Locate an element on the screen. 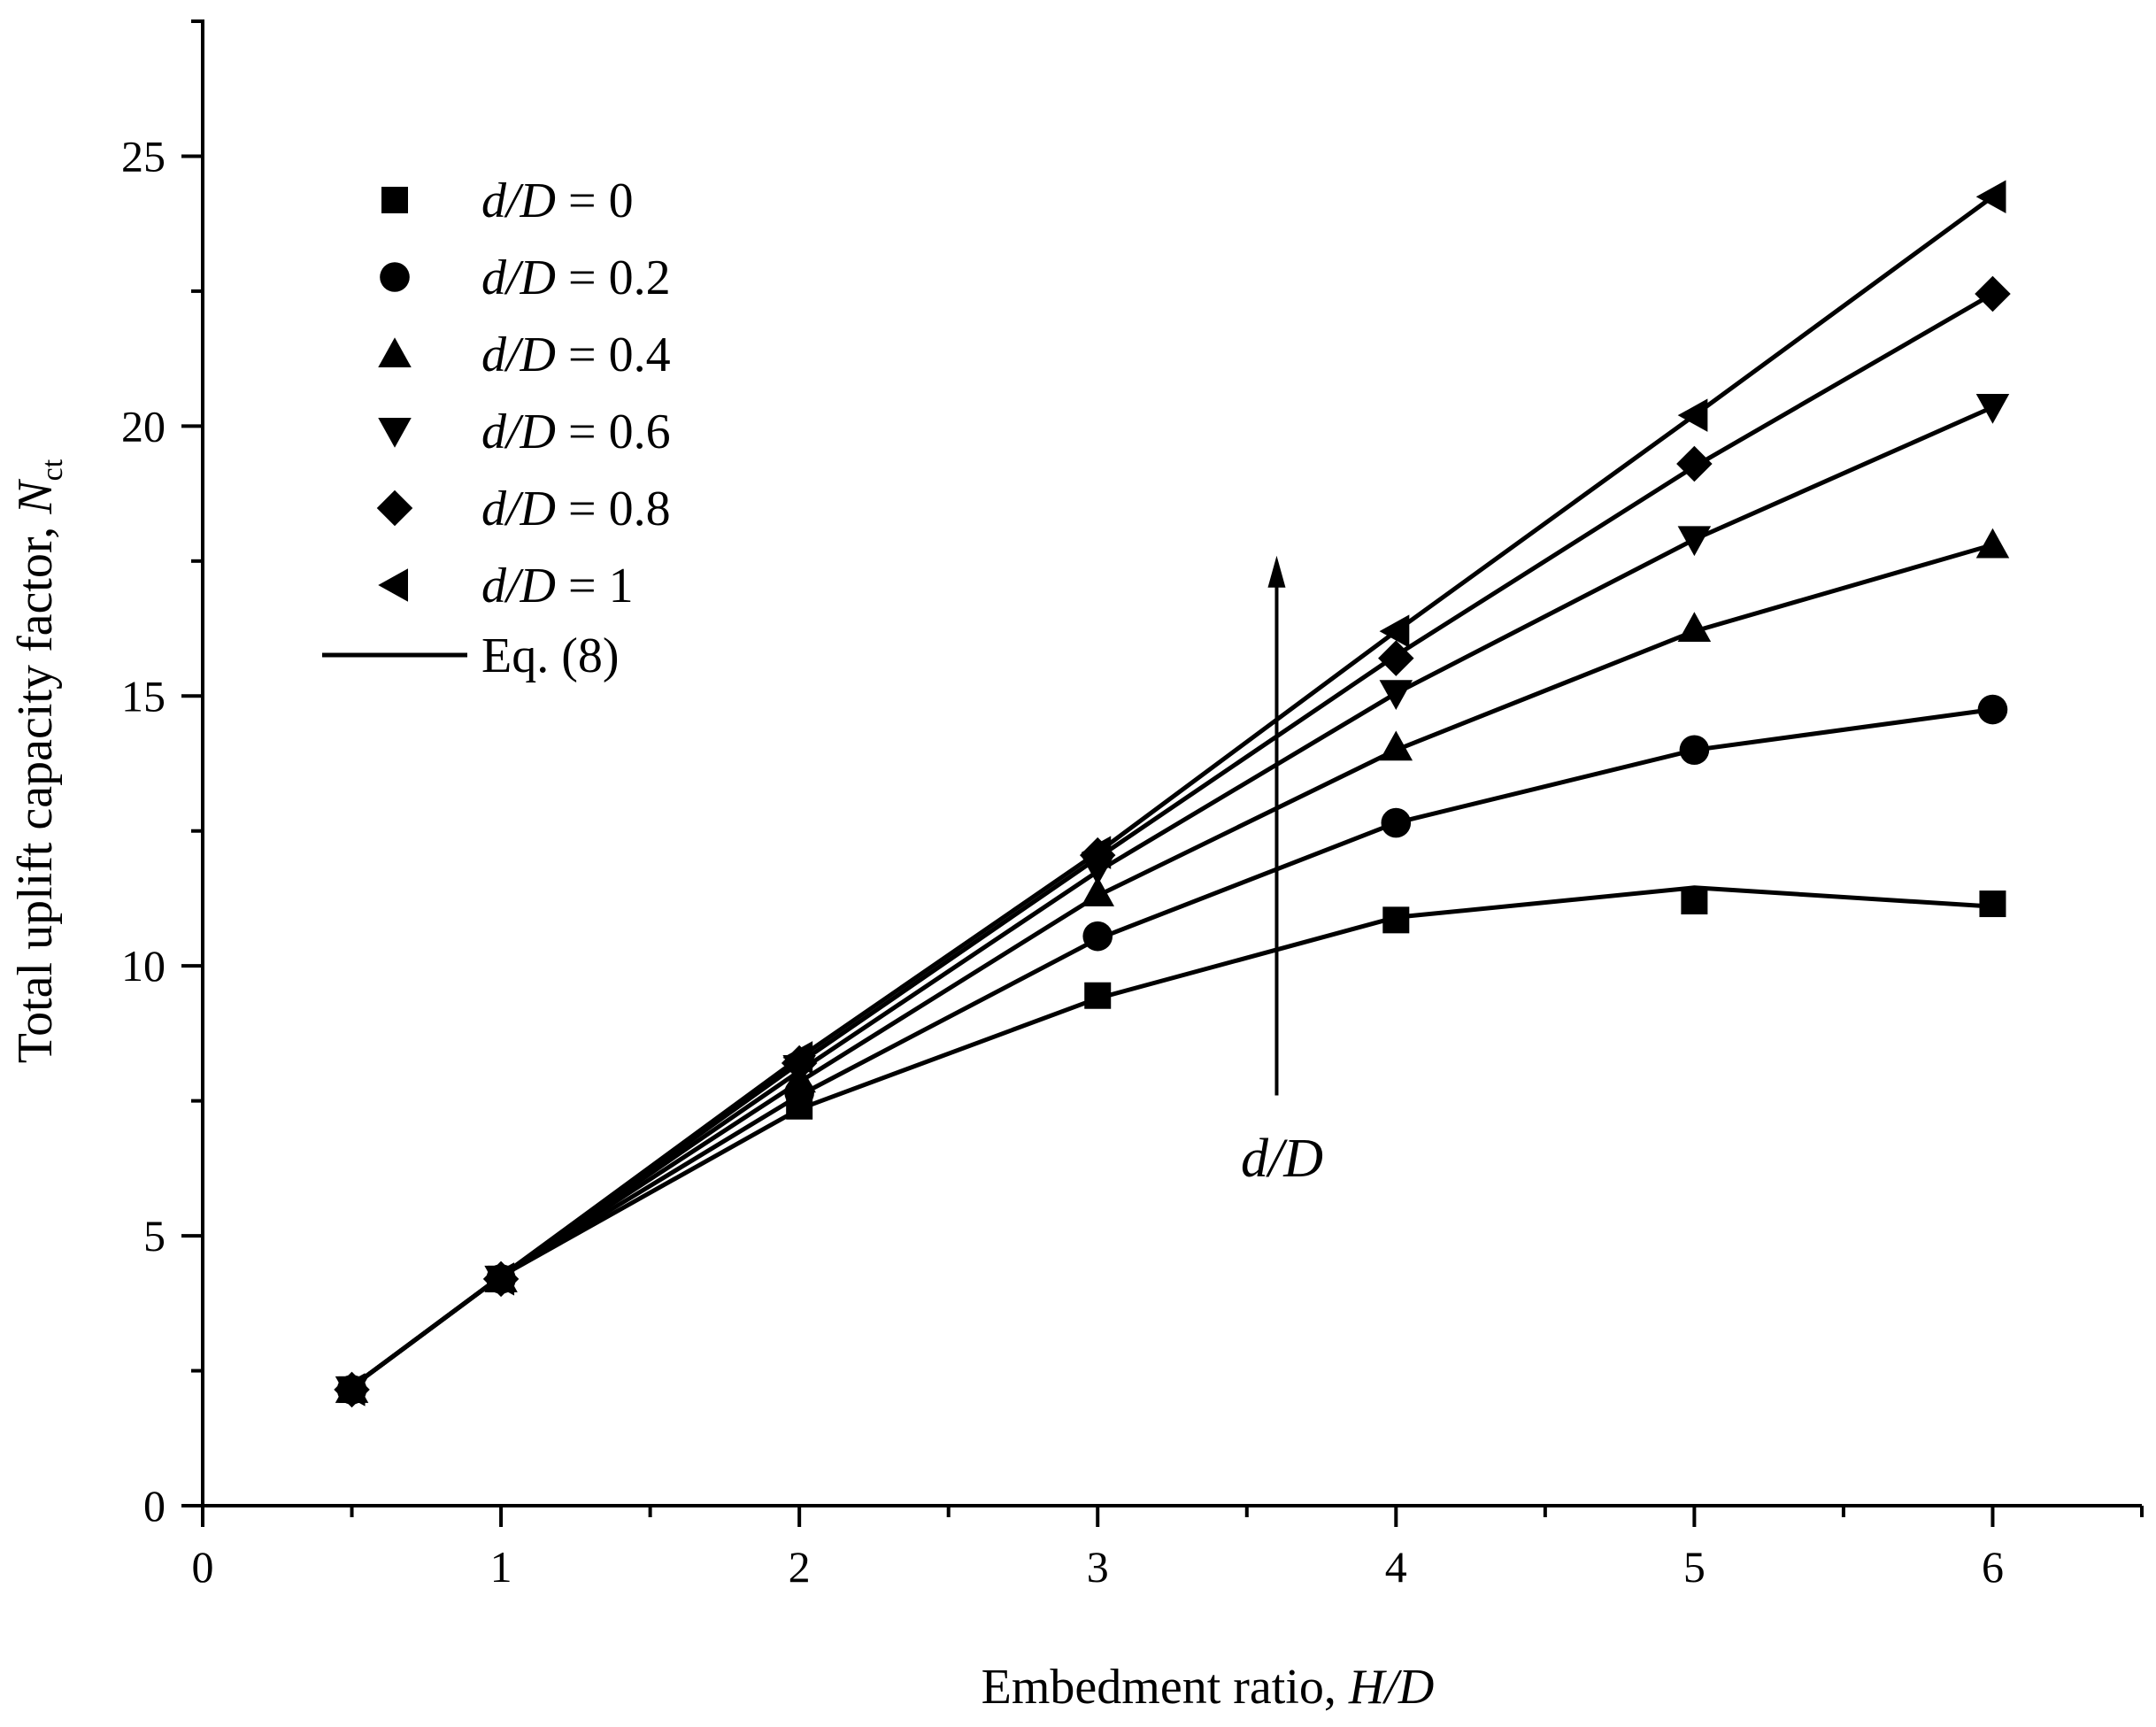 The width and height of the screenshot is (2156, 1727). data-point-s0-p4 is located at coordinates (1396, 920).